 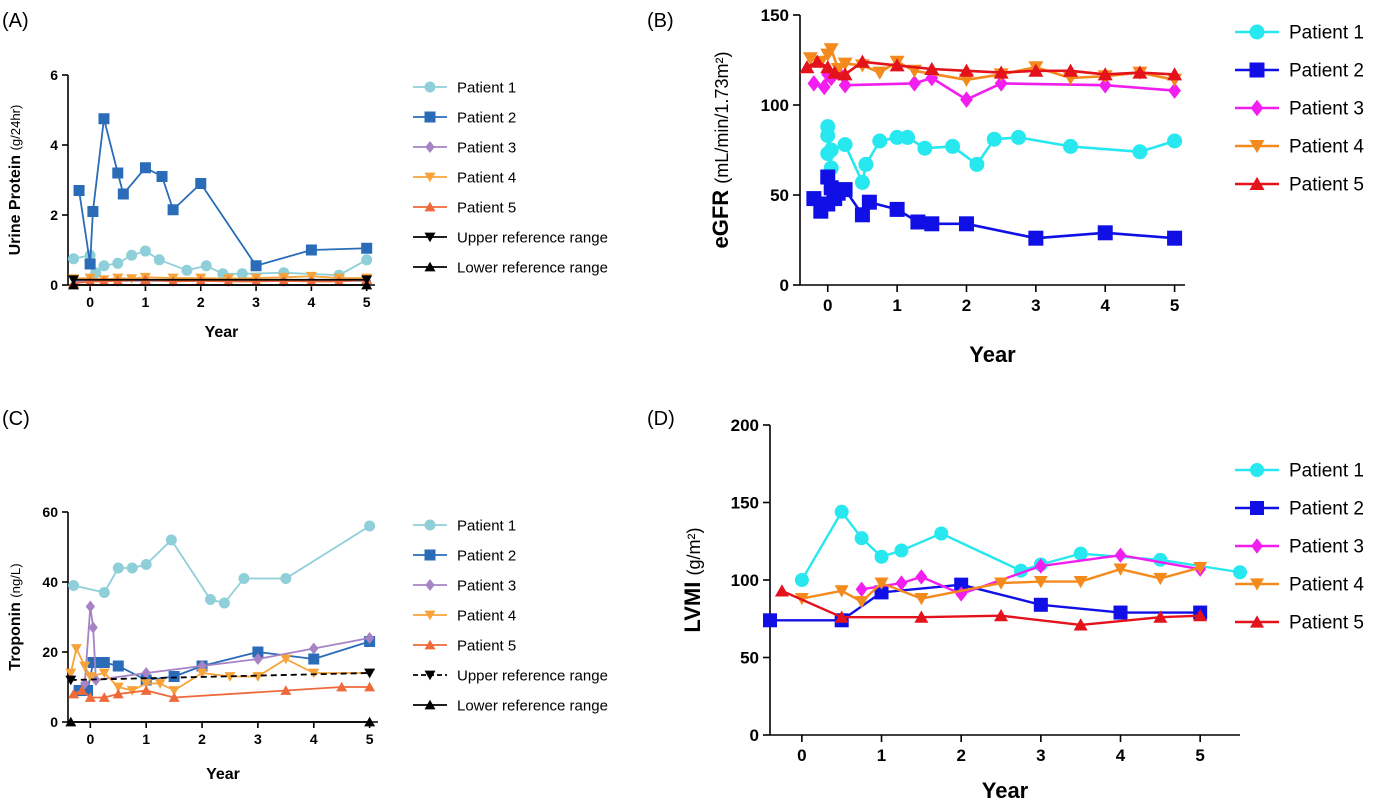 What do you see at coordinates (801, 755) in the screenshot?
I see `panel-d-x-tick-label: 0` at bounding box center [801, 755].